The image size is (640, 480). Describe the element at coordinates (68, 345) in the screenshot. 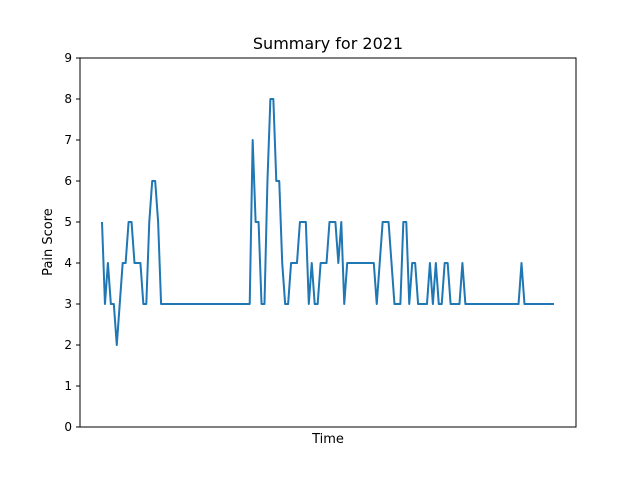

I see `y-tick-label: 2` at that location.